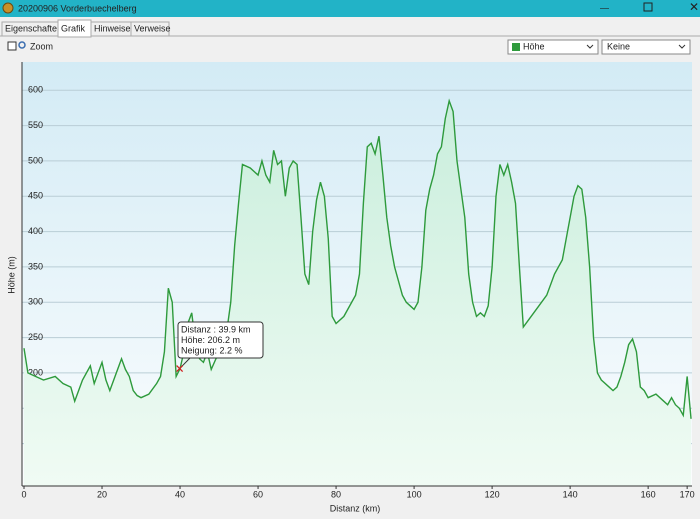  I want to click on maximize, so click(648, 7).